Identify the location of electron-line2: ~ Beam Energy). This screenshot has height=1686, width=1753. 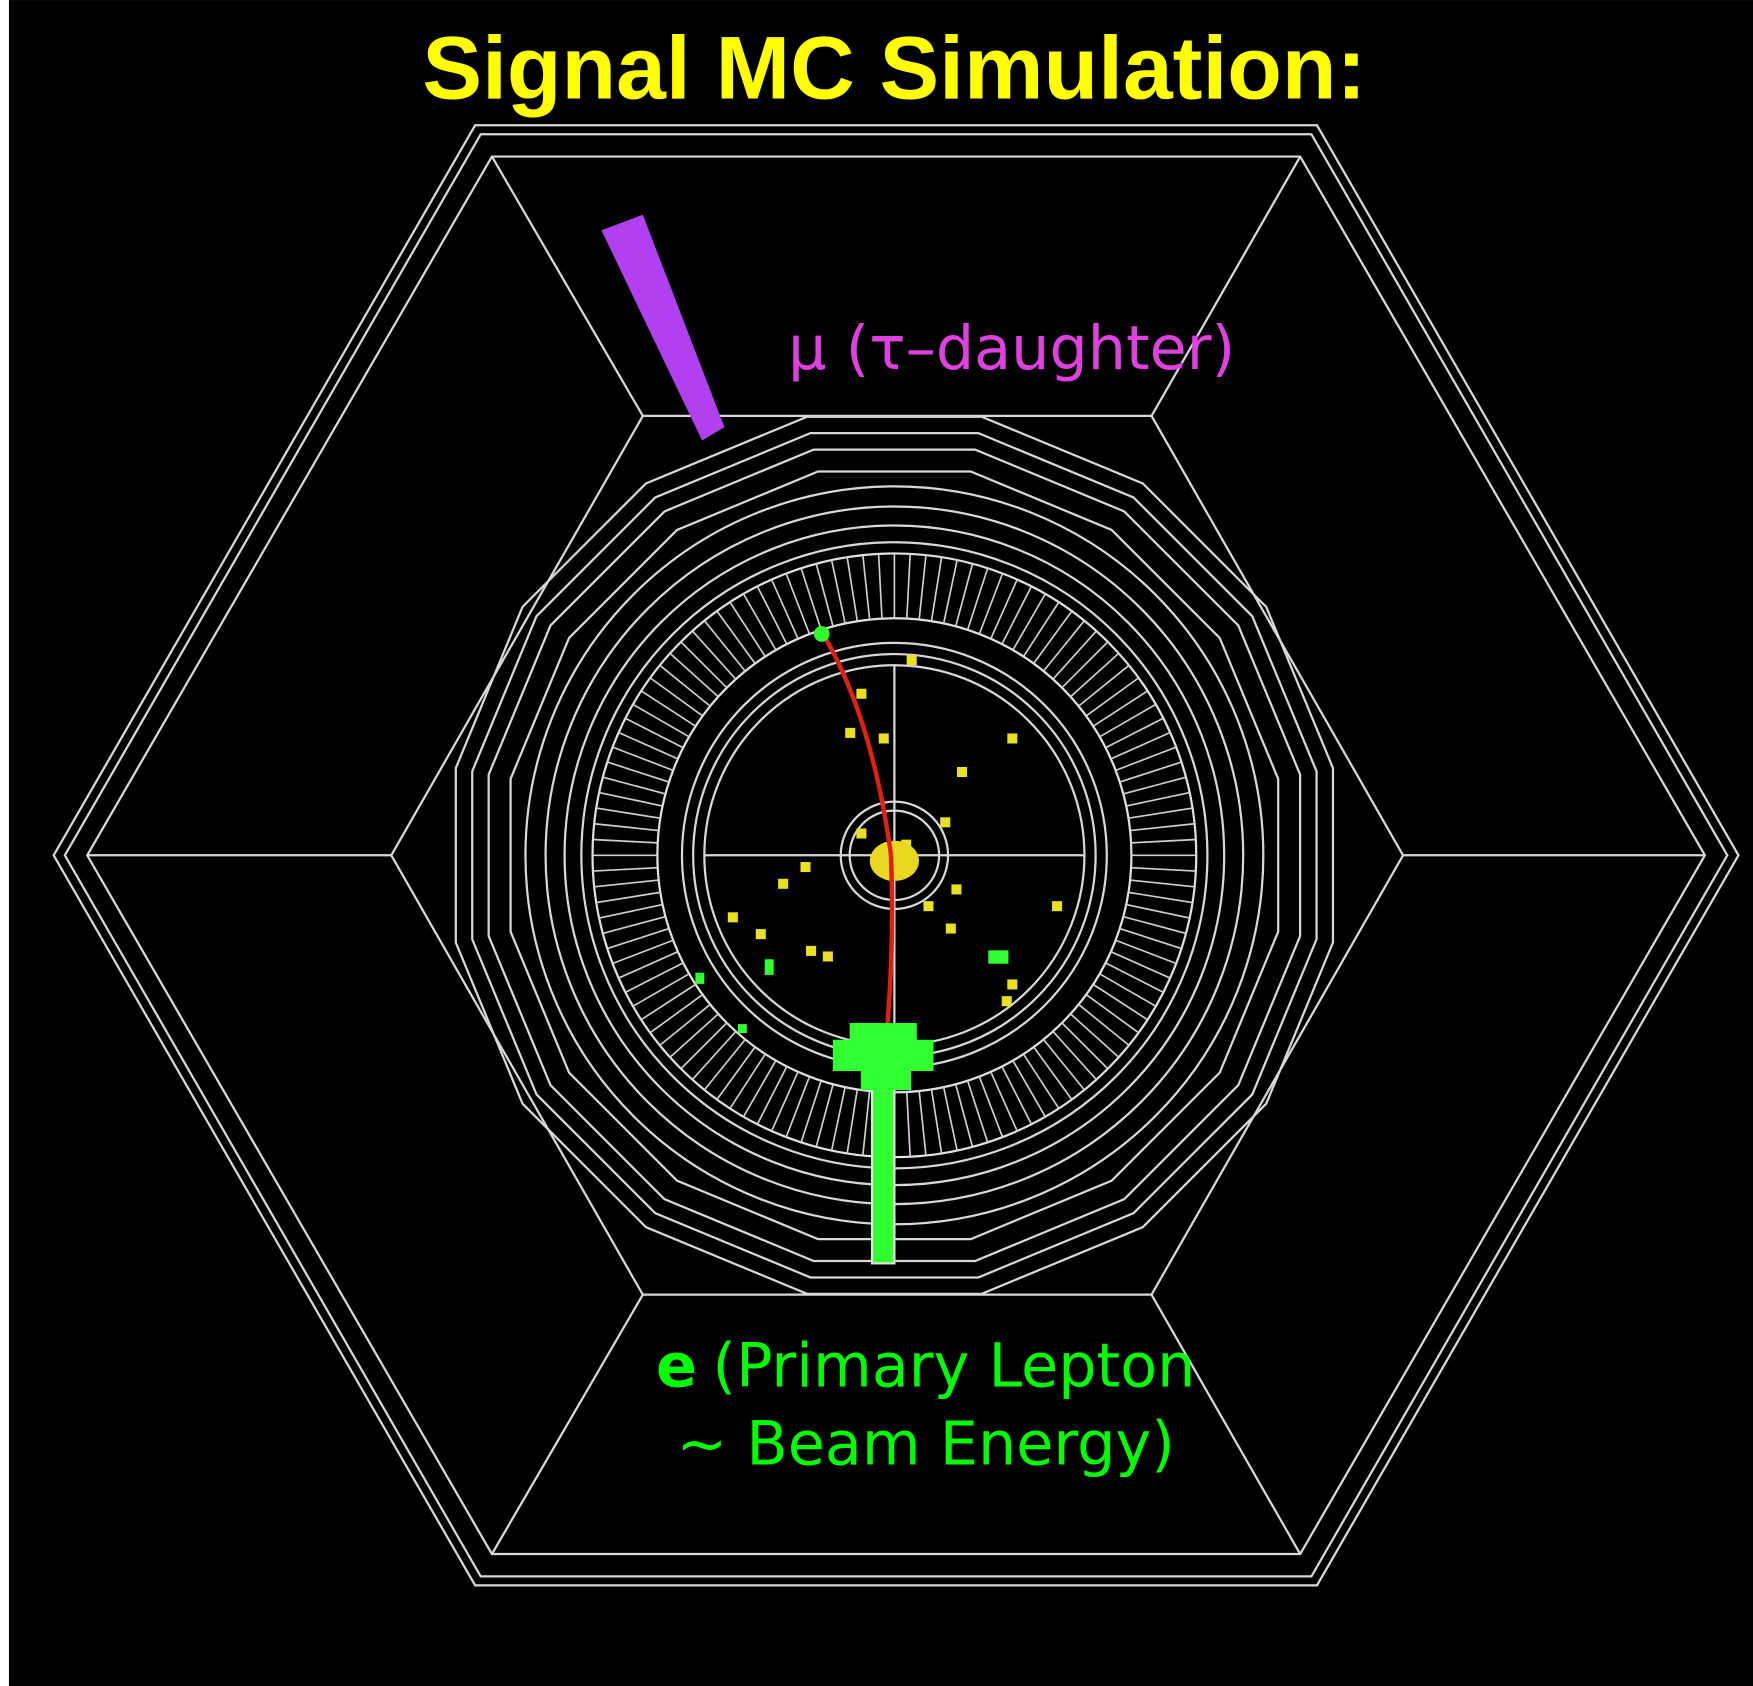
(926, 1445).